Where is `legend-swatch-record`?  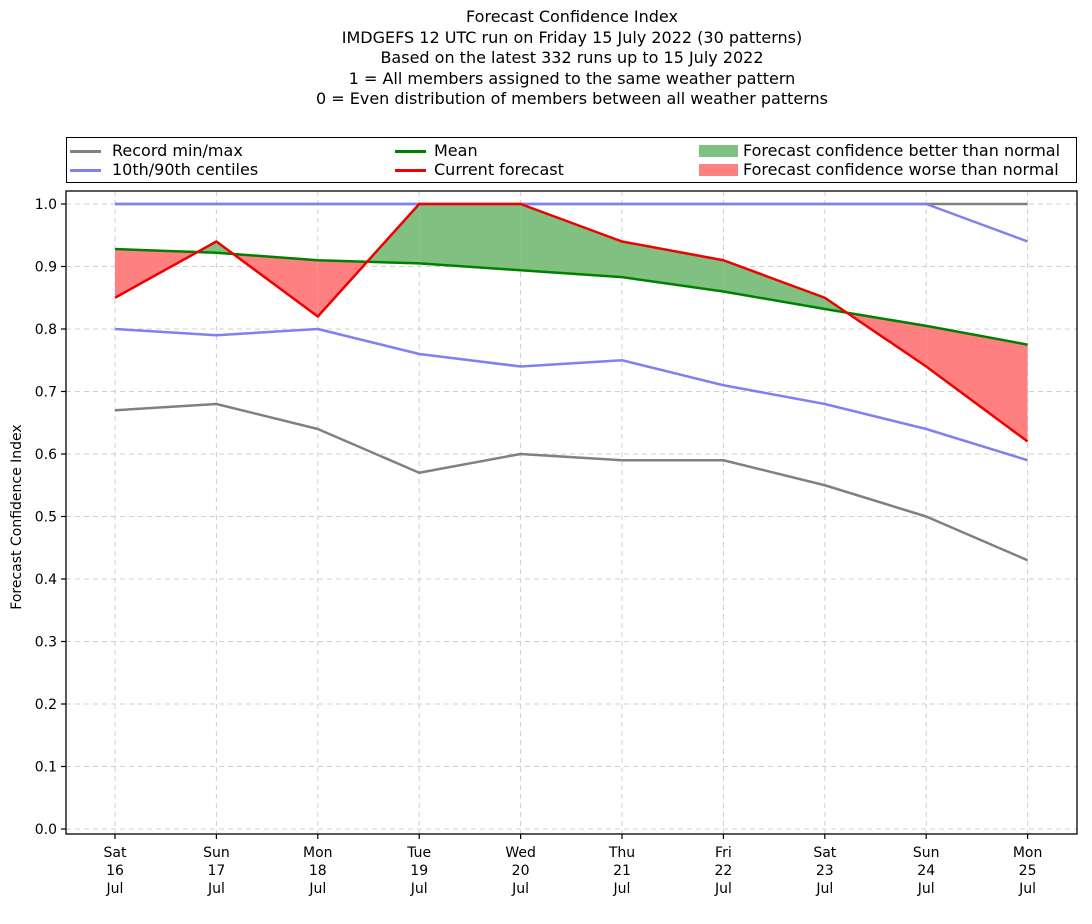
legend-swatch-record is located at coordinates (85, 151).